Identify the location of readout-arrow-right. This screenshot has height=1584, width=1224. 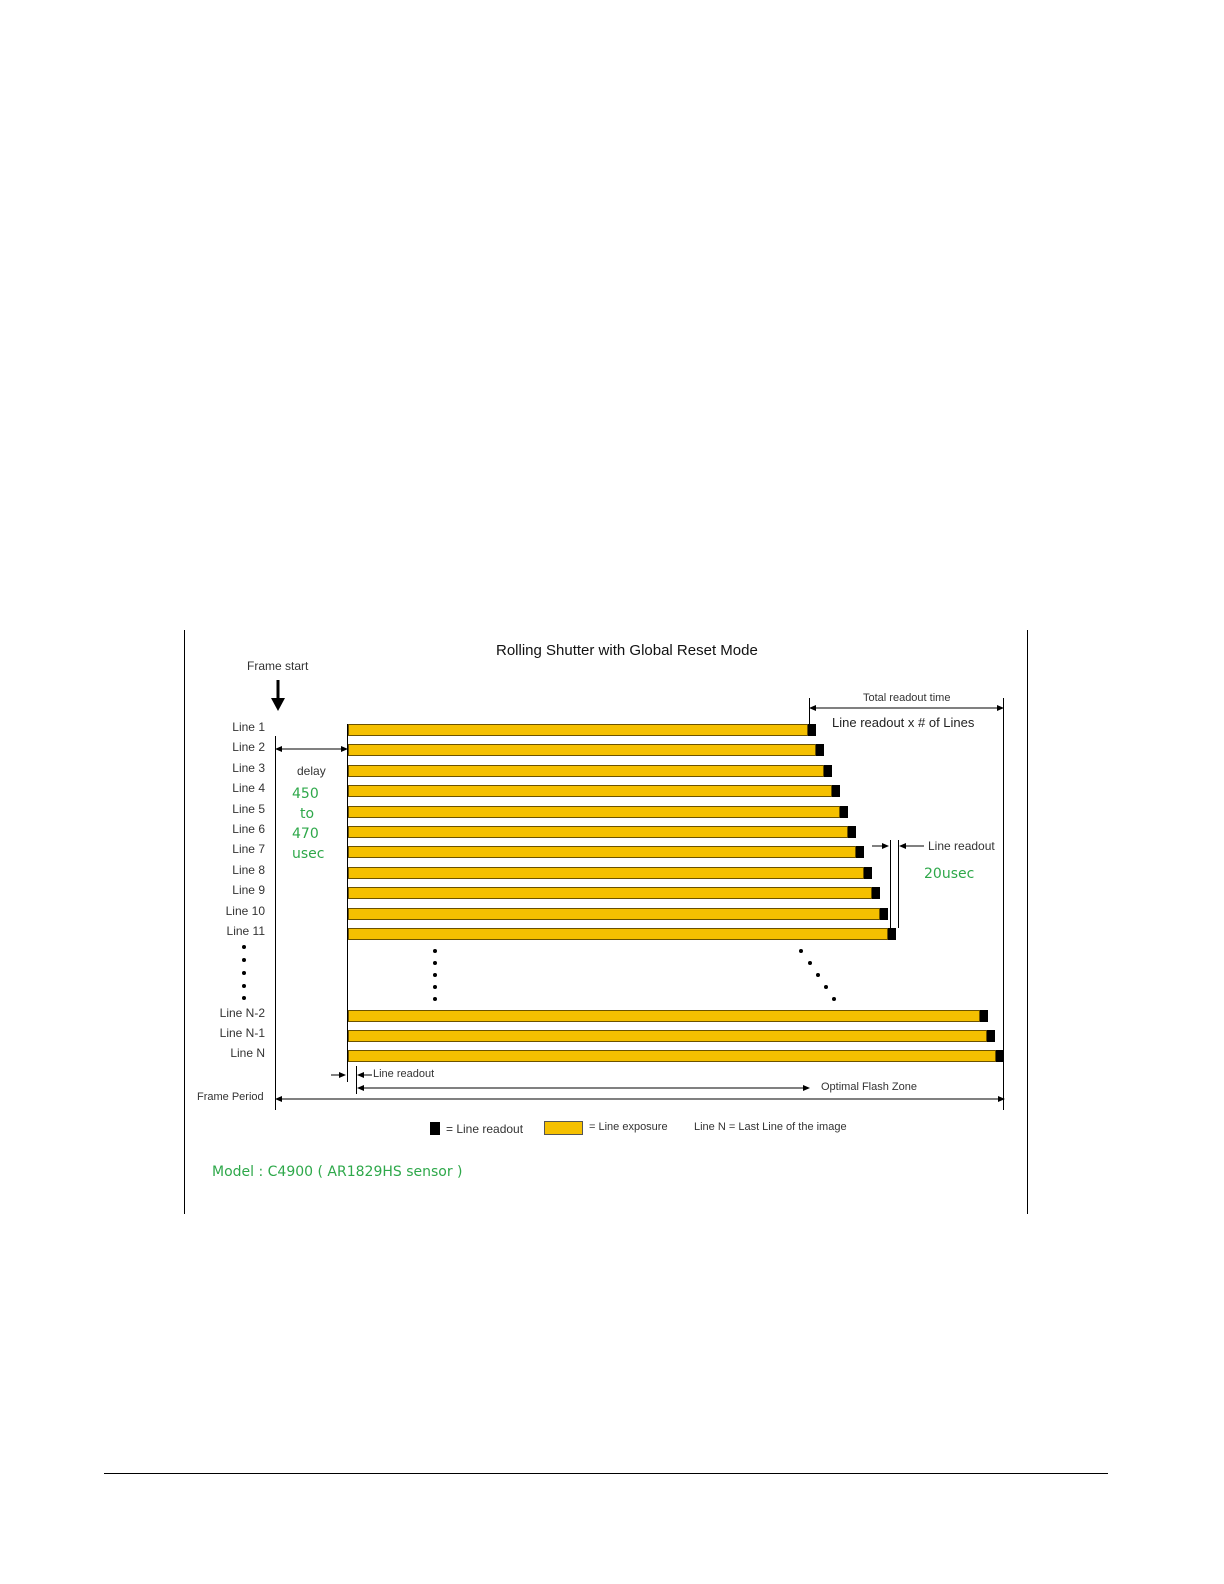
(911, 846).